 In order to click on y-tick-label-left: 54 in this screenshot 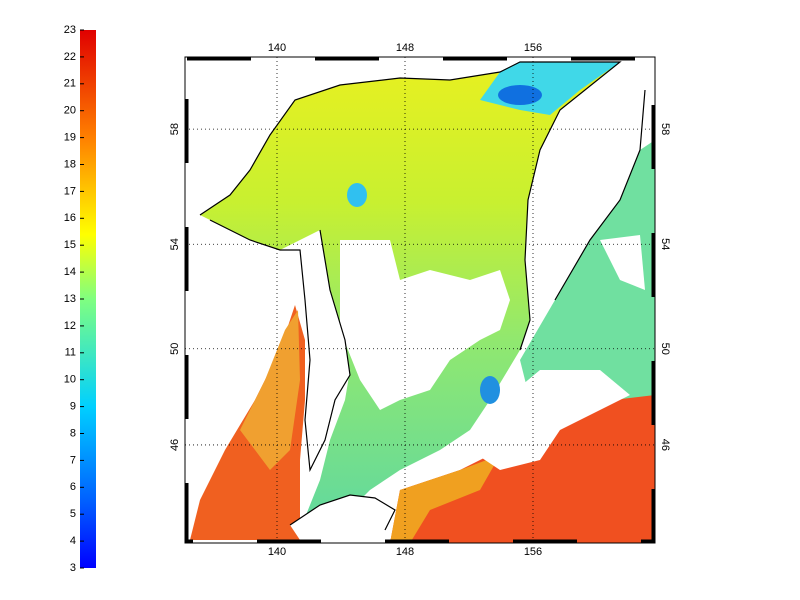, I will do `click(175, 244)`.